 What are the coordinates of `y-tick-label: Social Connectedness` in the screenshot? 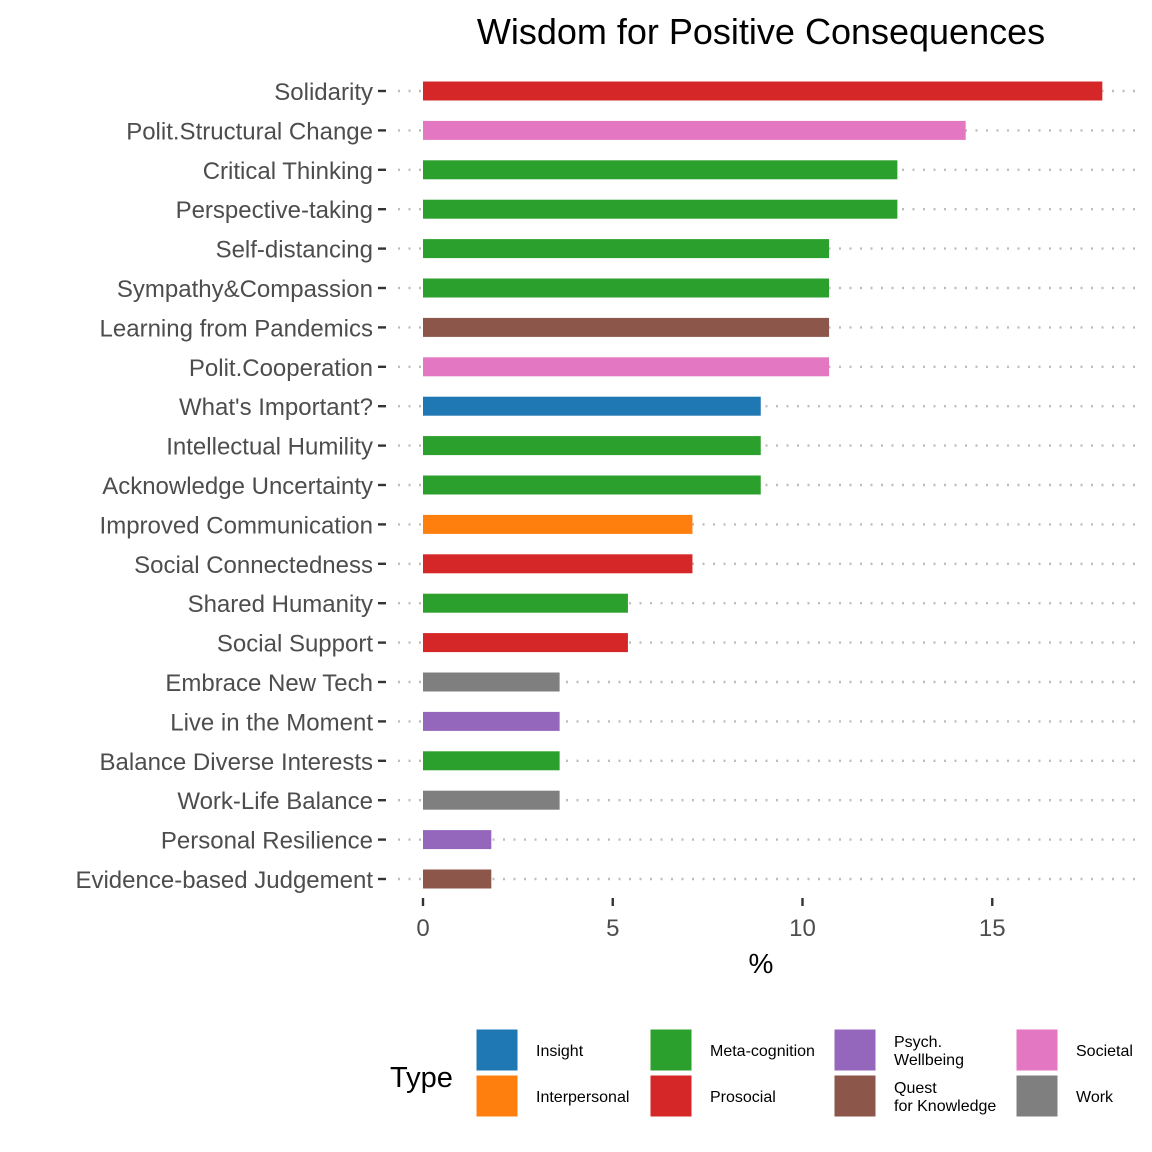 It's located at (253, 565).